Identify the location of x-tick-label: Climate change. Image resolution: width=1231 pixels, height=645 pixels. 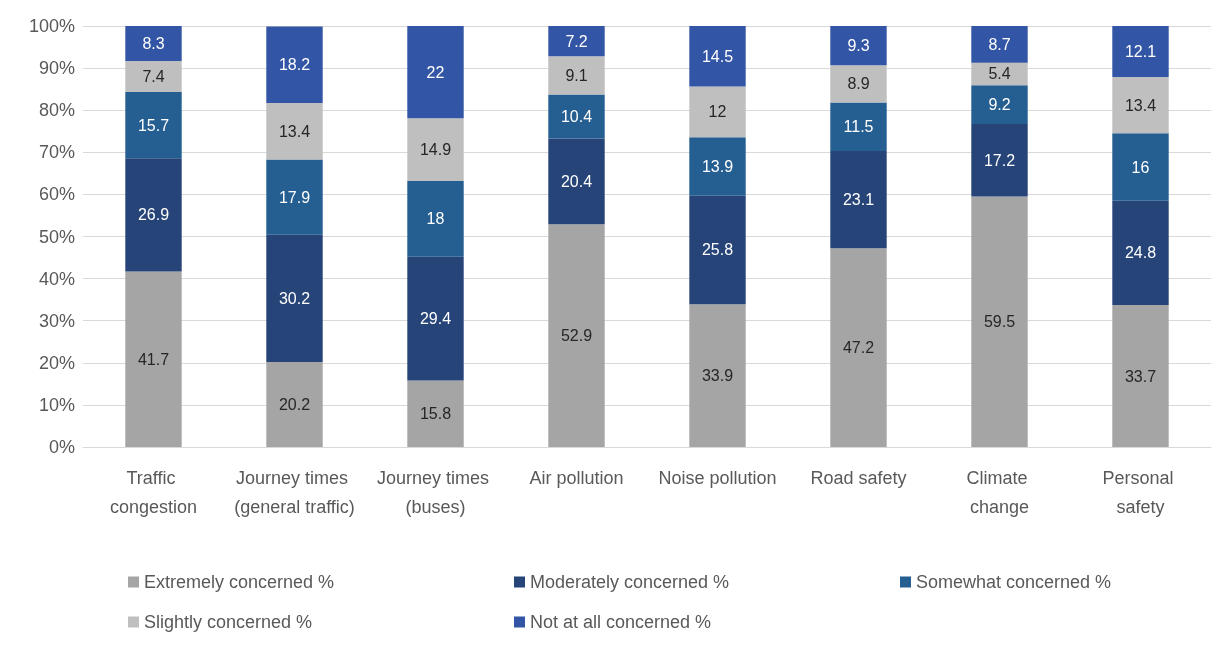
(999, 492).